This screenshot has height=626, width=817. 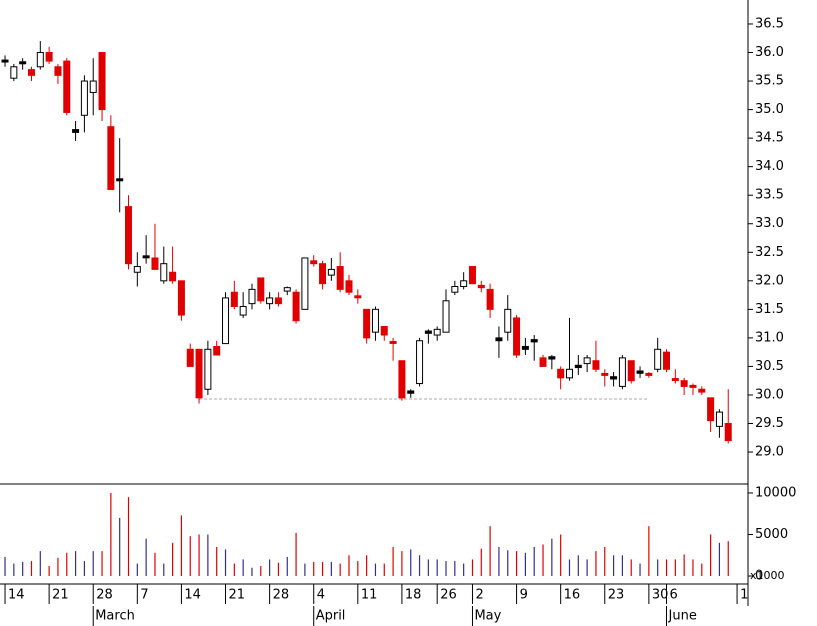 I want to click on x-tick-label: 26, so click(x=448, y=595).